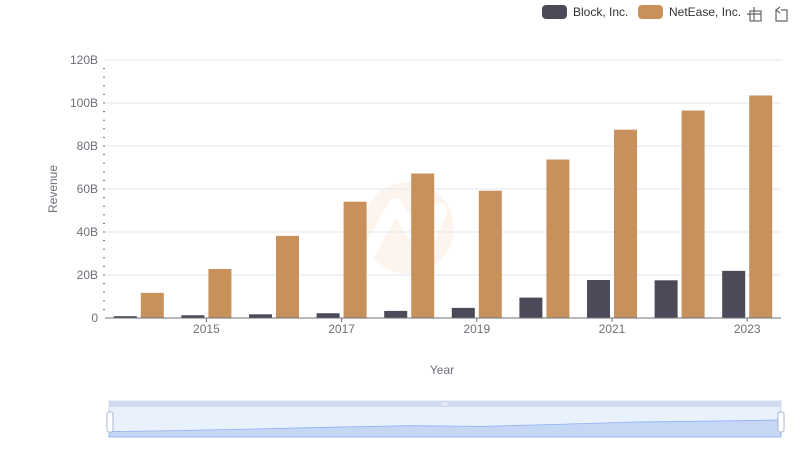 Image resolution: width=800 pixels, height=466 pixels. I want to click on data-zoom-handle-right, so click(781, 422).